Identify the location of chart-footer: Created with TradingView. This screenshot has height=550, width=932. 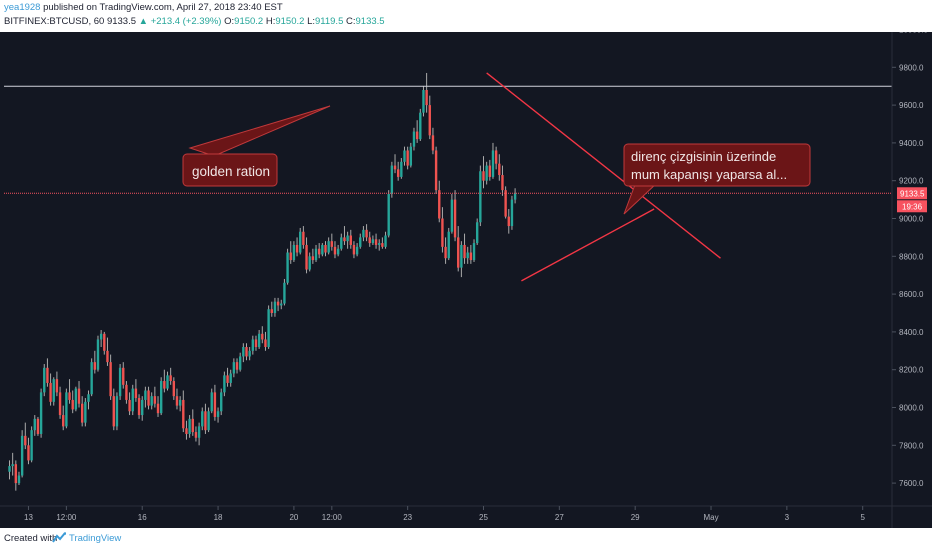
(466, 539).